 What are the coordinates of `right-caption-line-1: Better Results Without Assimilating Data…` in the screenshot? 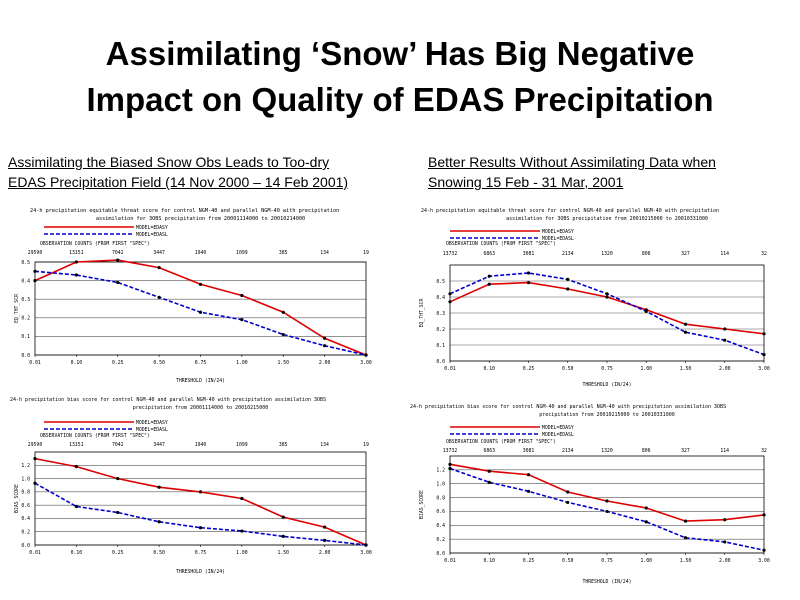 It's located at (572, 162).